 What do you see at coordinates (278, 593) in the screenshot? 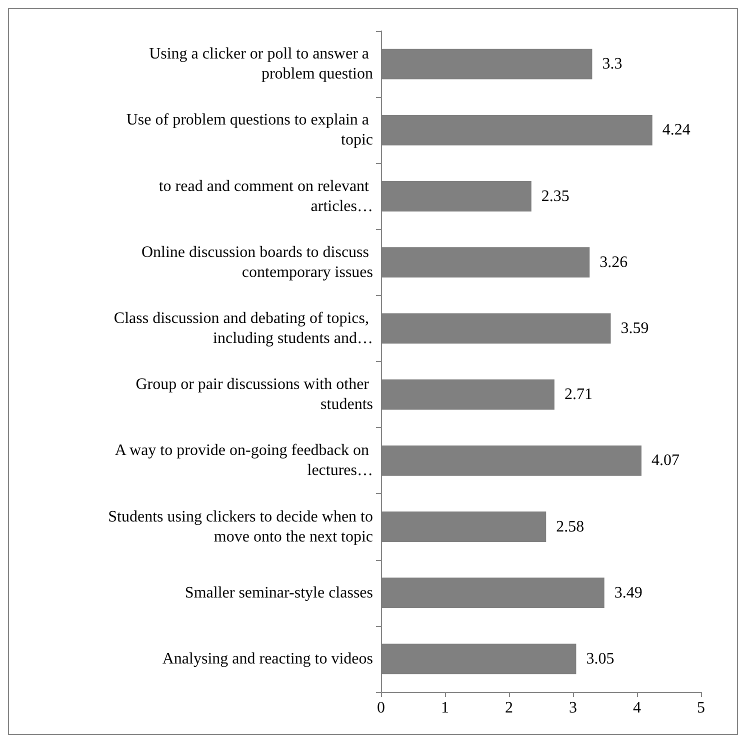
I see `y-tick-label: Smaller seminar-style classes` at bounding box center [278, 593].